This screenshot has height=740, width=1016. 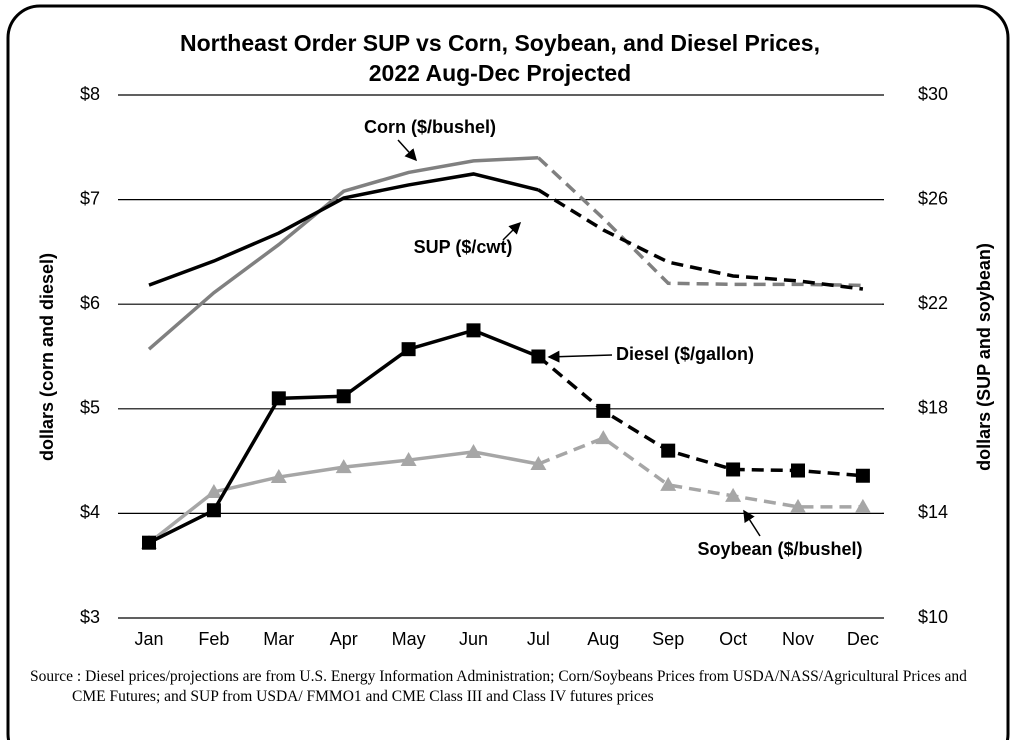 I want to click on y2-tick-label: $26, so click(x=933, y=198).